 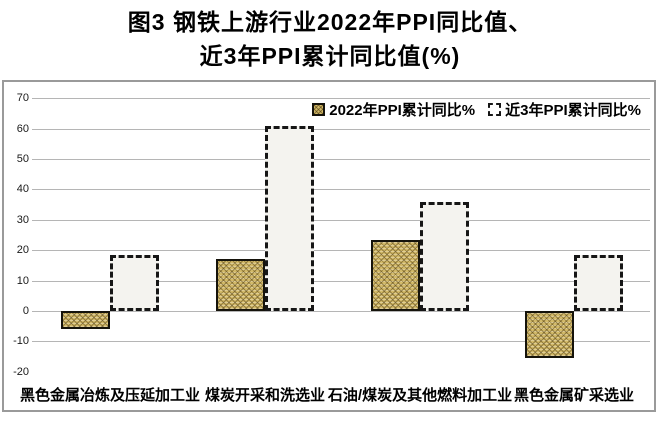 I want to click on y-tick-label: 40, so click(x=22, y=189).